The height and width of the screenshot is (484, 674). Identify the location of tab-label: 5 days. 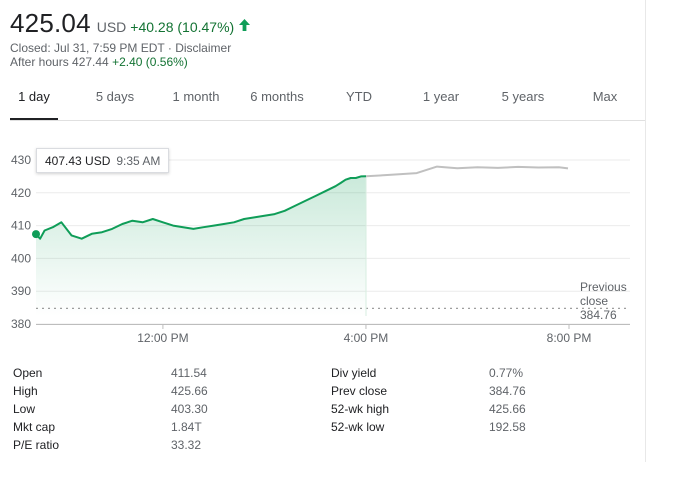
(115, 96).